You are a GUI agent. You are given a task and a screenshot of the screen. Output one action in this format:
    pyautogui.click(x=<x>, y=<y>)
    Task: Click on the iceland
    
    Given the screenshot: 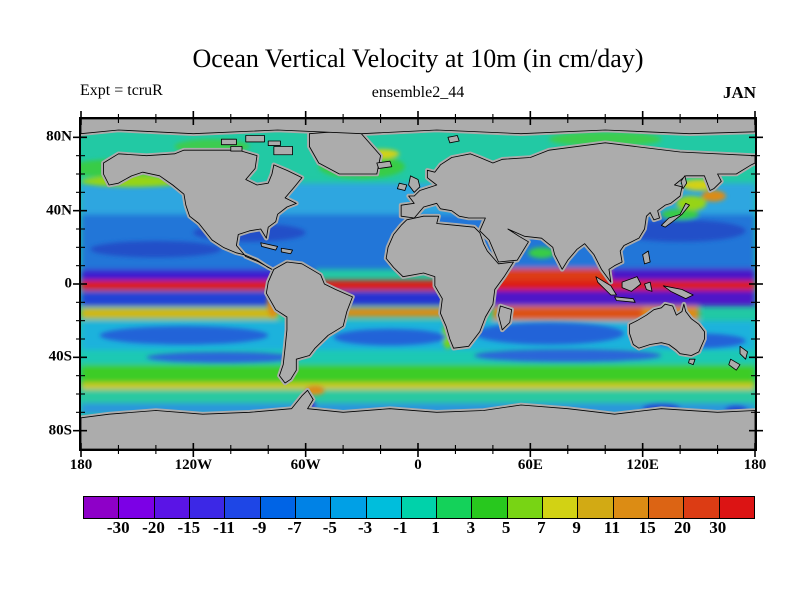 What is the action you would take?
    pyautogui.click(x=384, y=164)
    